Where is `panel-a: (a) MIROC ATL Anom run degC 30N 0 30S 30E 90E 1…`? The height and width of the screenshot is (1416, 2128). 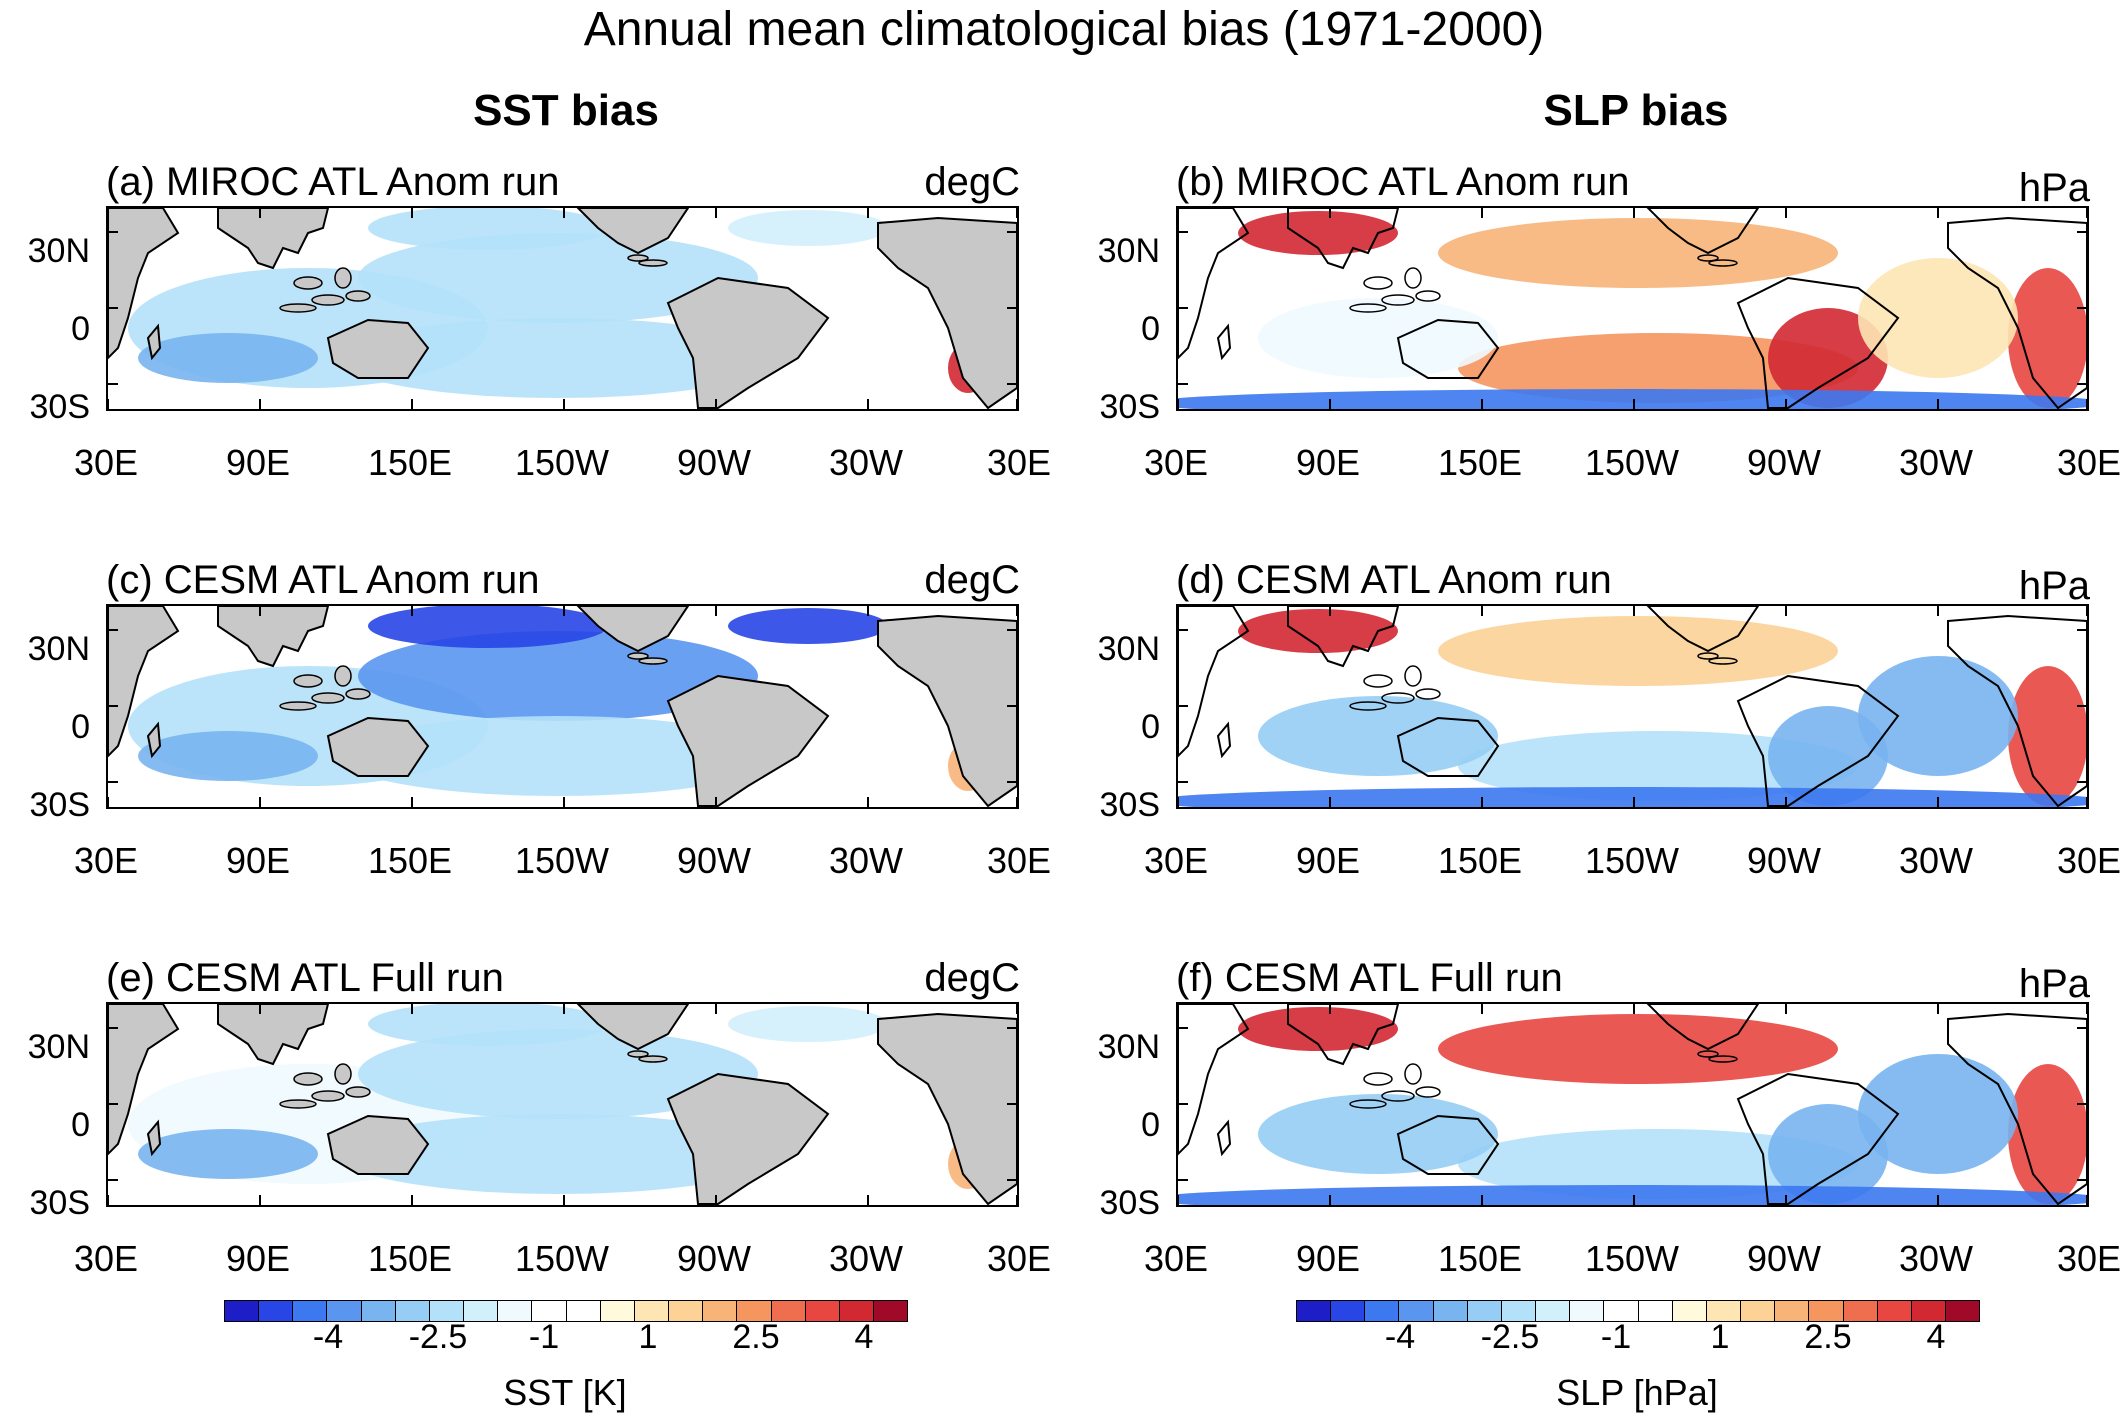
panel-a: (a) MIROC ATL Anom run degC 30N 0 30S 30E 90E 1… is located at coordinates (525, 370).